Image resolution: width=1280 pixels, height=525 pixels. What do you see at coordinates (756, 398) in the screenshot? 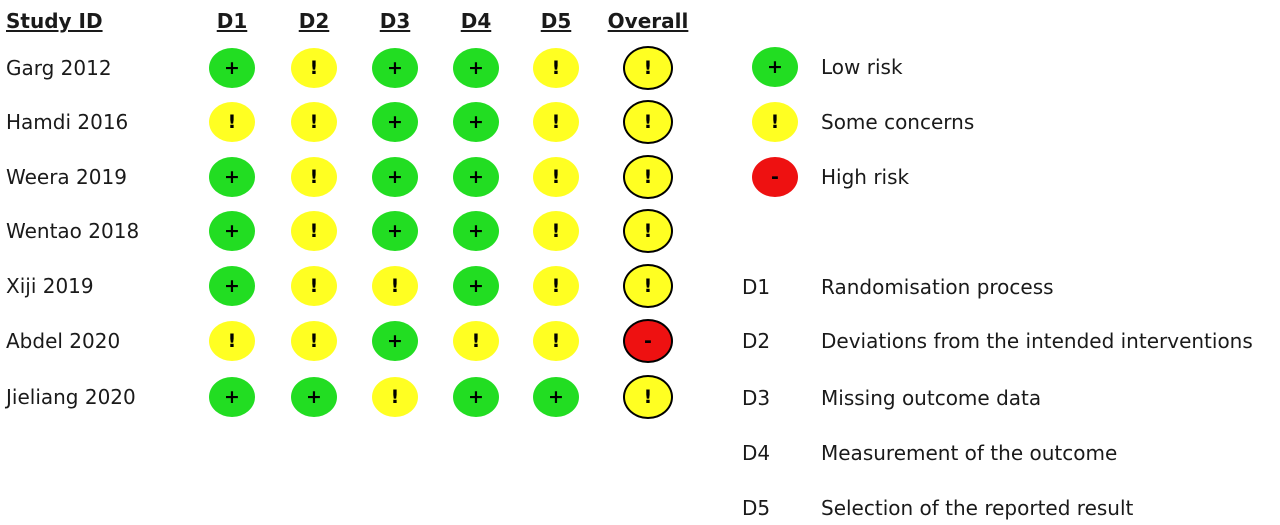
I see `domain-code: D3` at bounding box center [756, 398].